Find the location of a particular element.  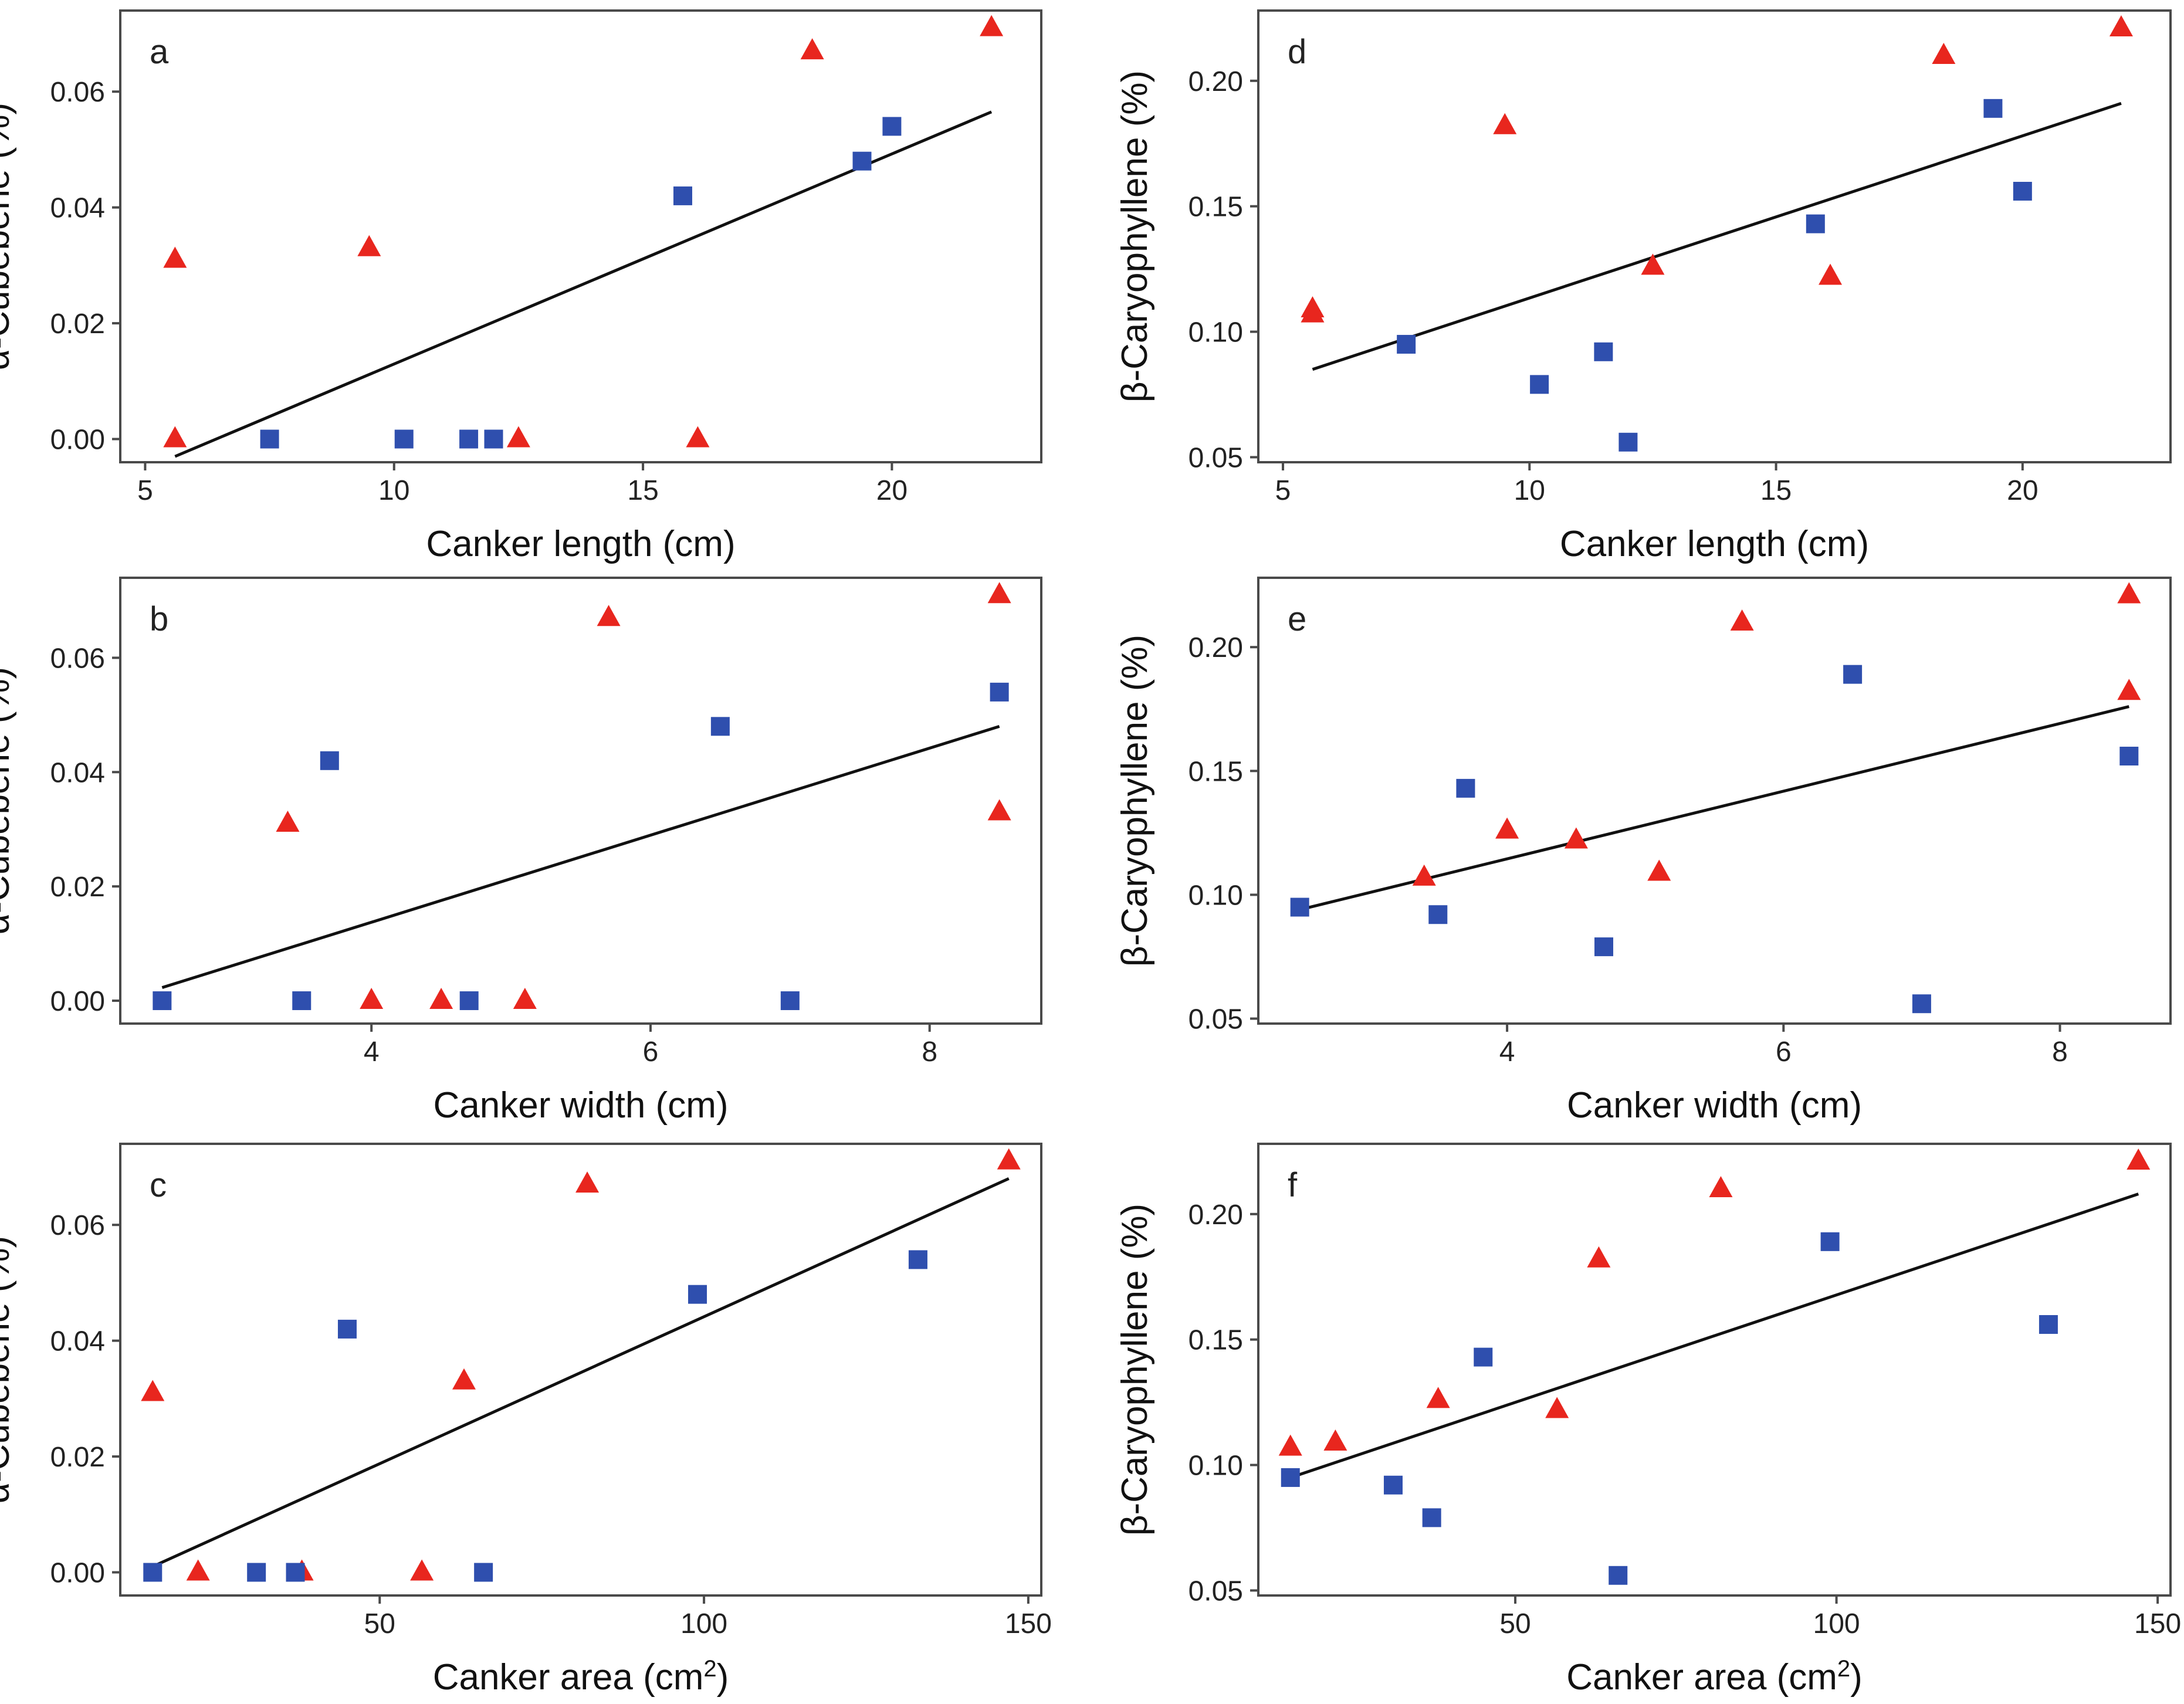

panel-letter: f is located at coordinates (1293, 1185).